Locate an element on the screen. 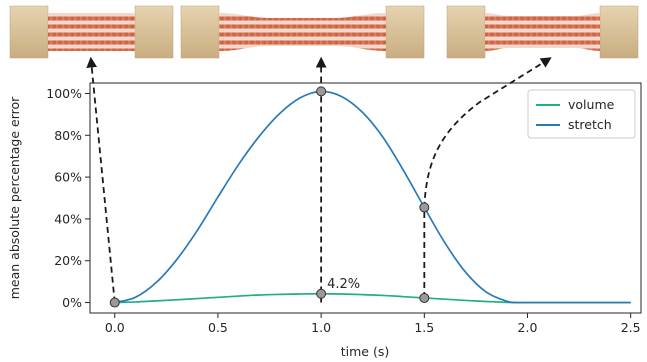  legend: volume stretch is located at coordinates (581, 114).